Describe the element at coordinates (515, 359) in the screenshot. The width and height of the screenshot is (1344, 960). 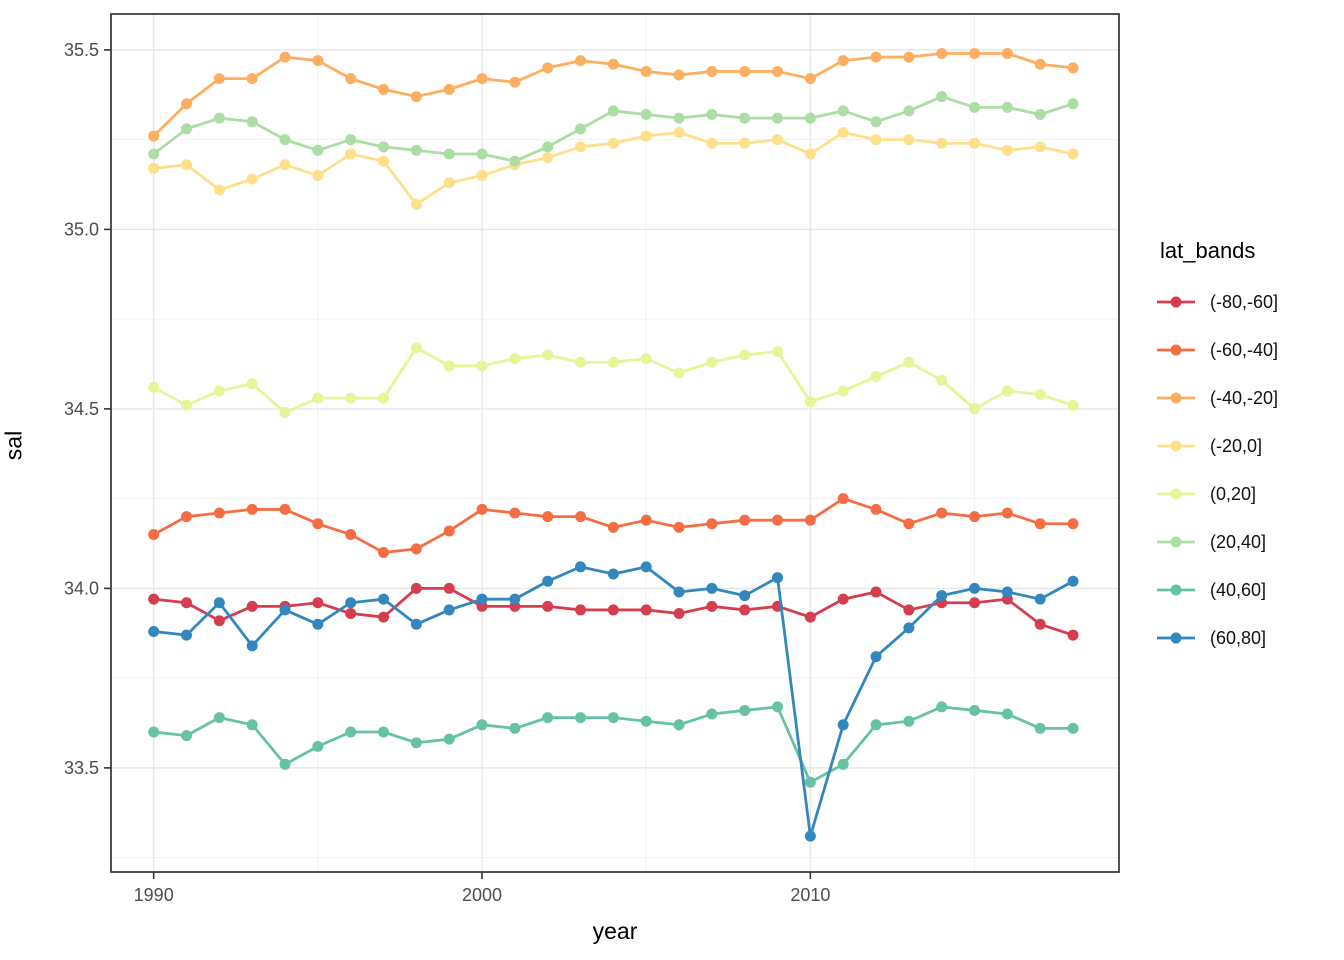
I see `data-point-(0,20]-2001` at that location.